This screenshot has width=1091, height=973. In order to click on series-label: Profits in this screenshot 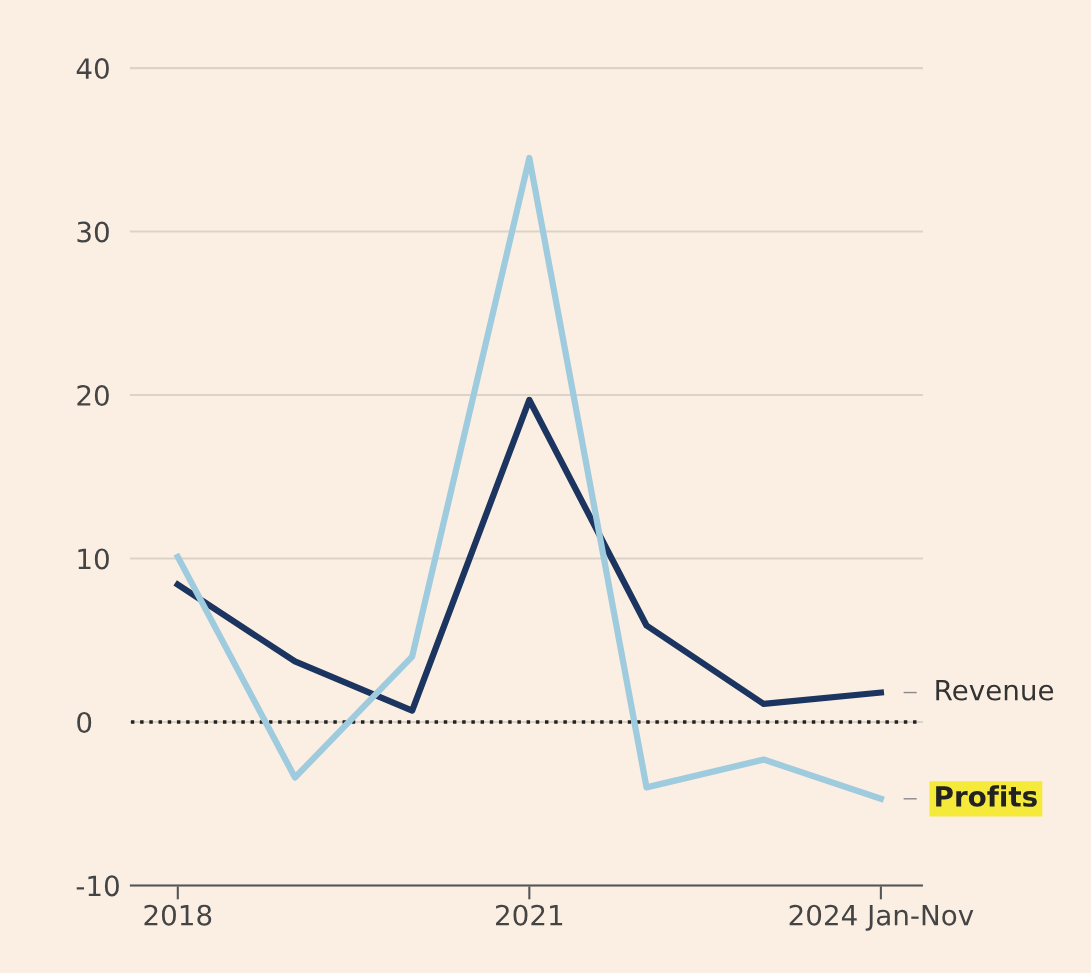, I will do `click(986, 796)`.